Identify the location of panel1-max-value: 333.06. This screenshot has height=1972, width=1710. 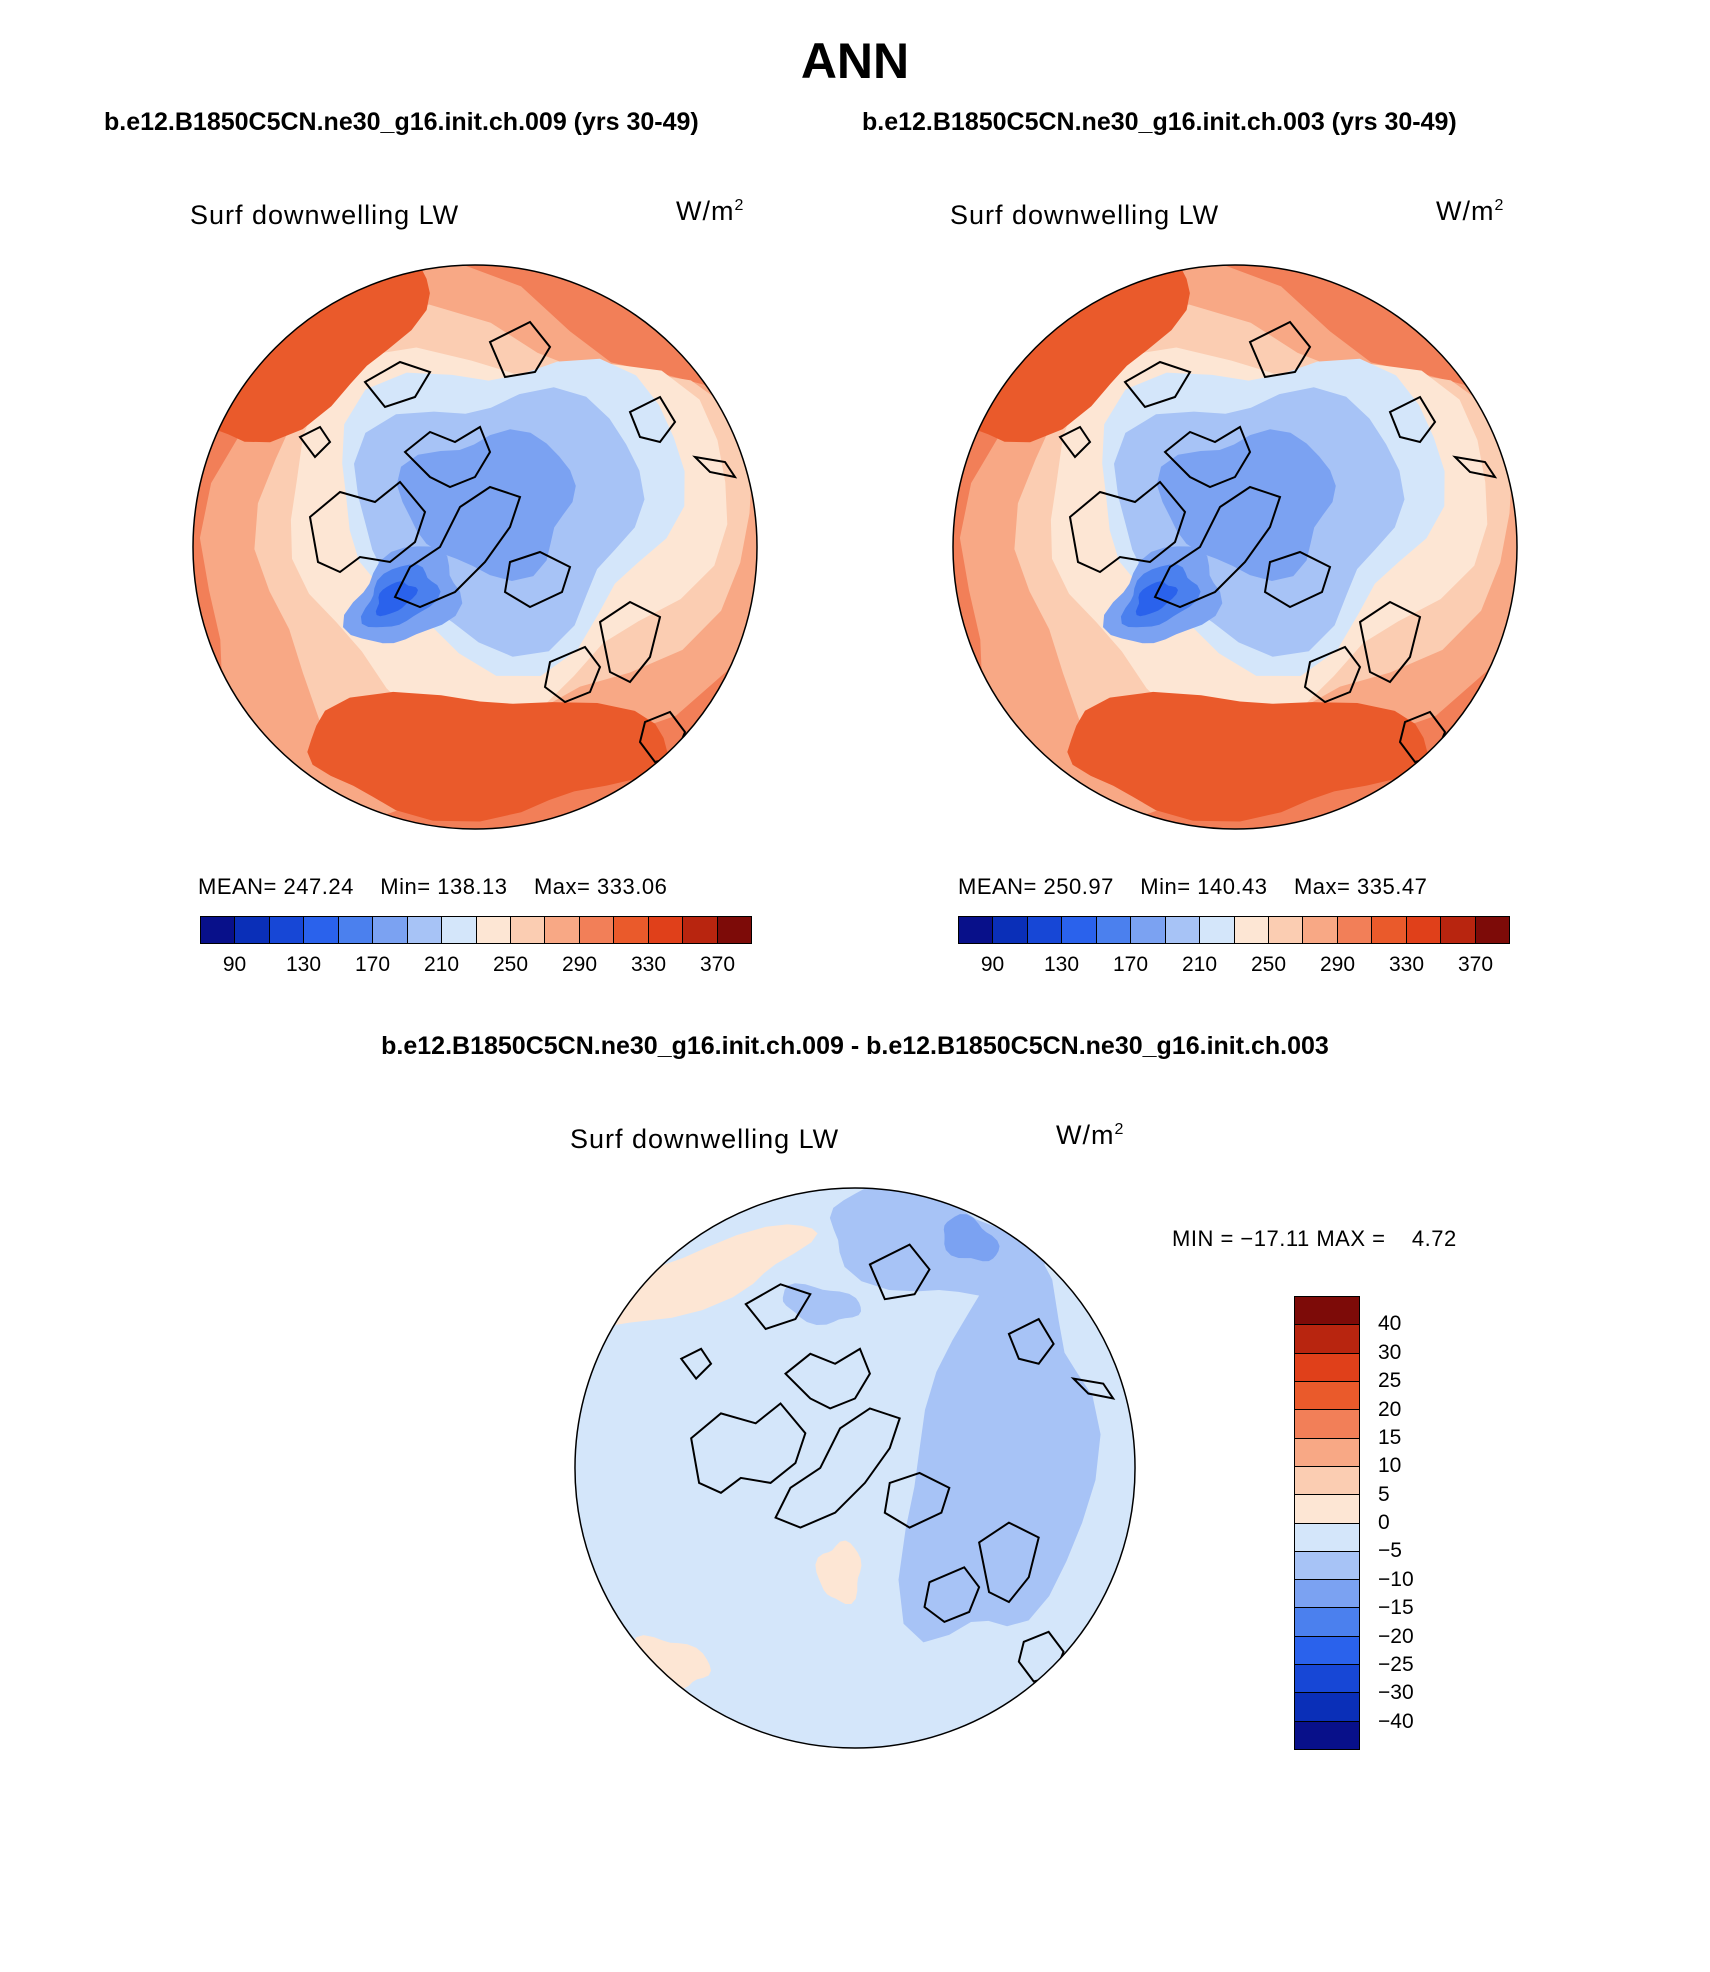
(632, 886).